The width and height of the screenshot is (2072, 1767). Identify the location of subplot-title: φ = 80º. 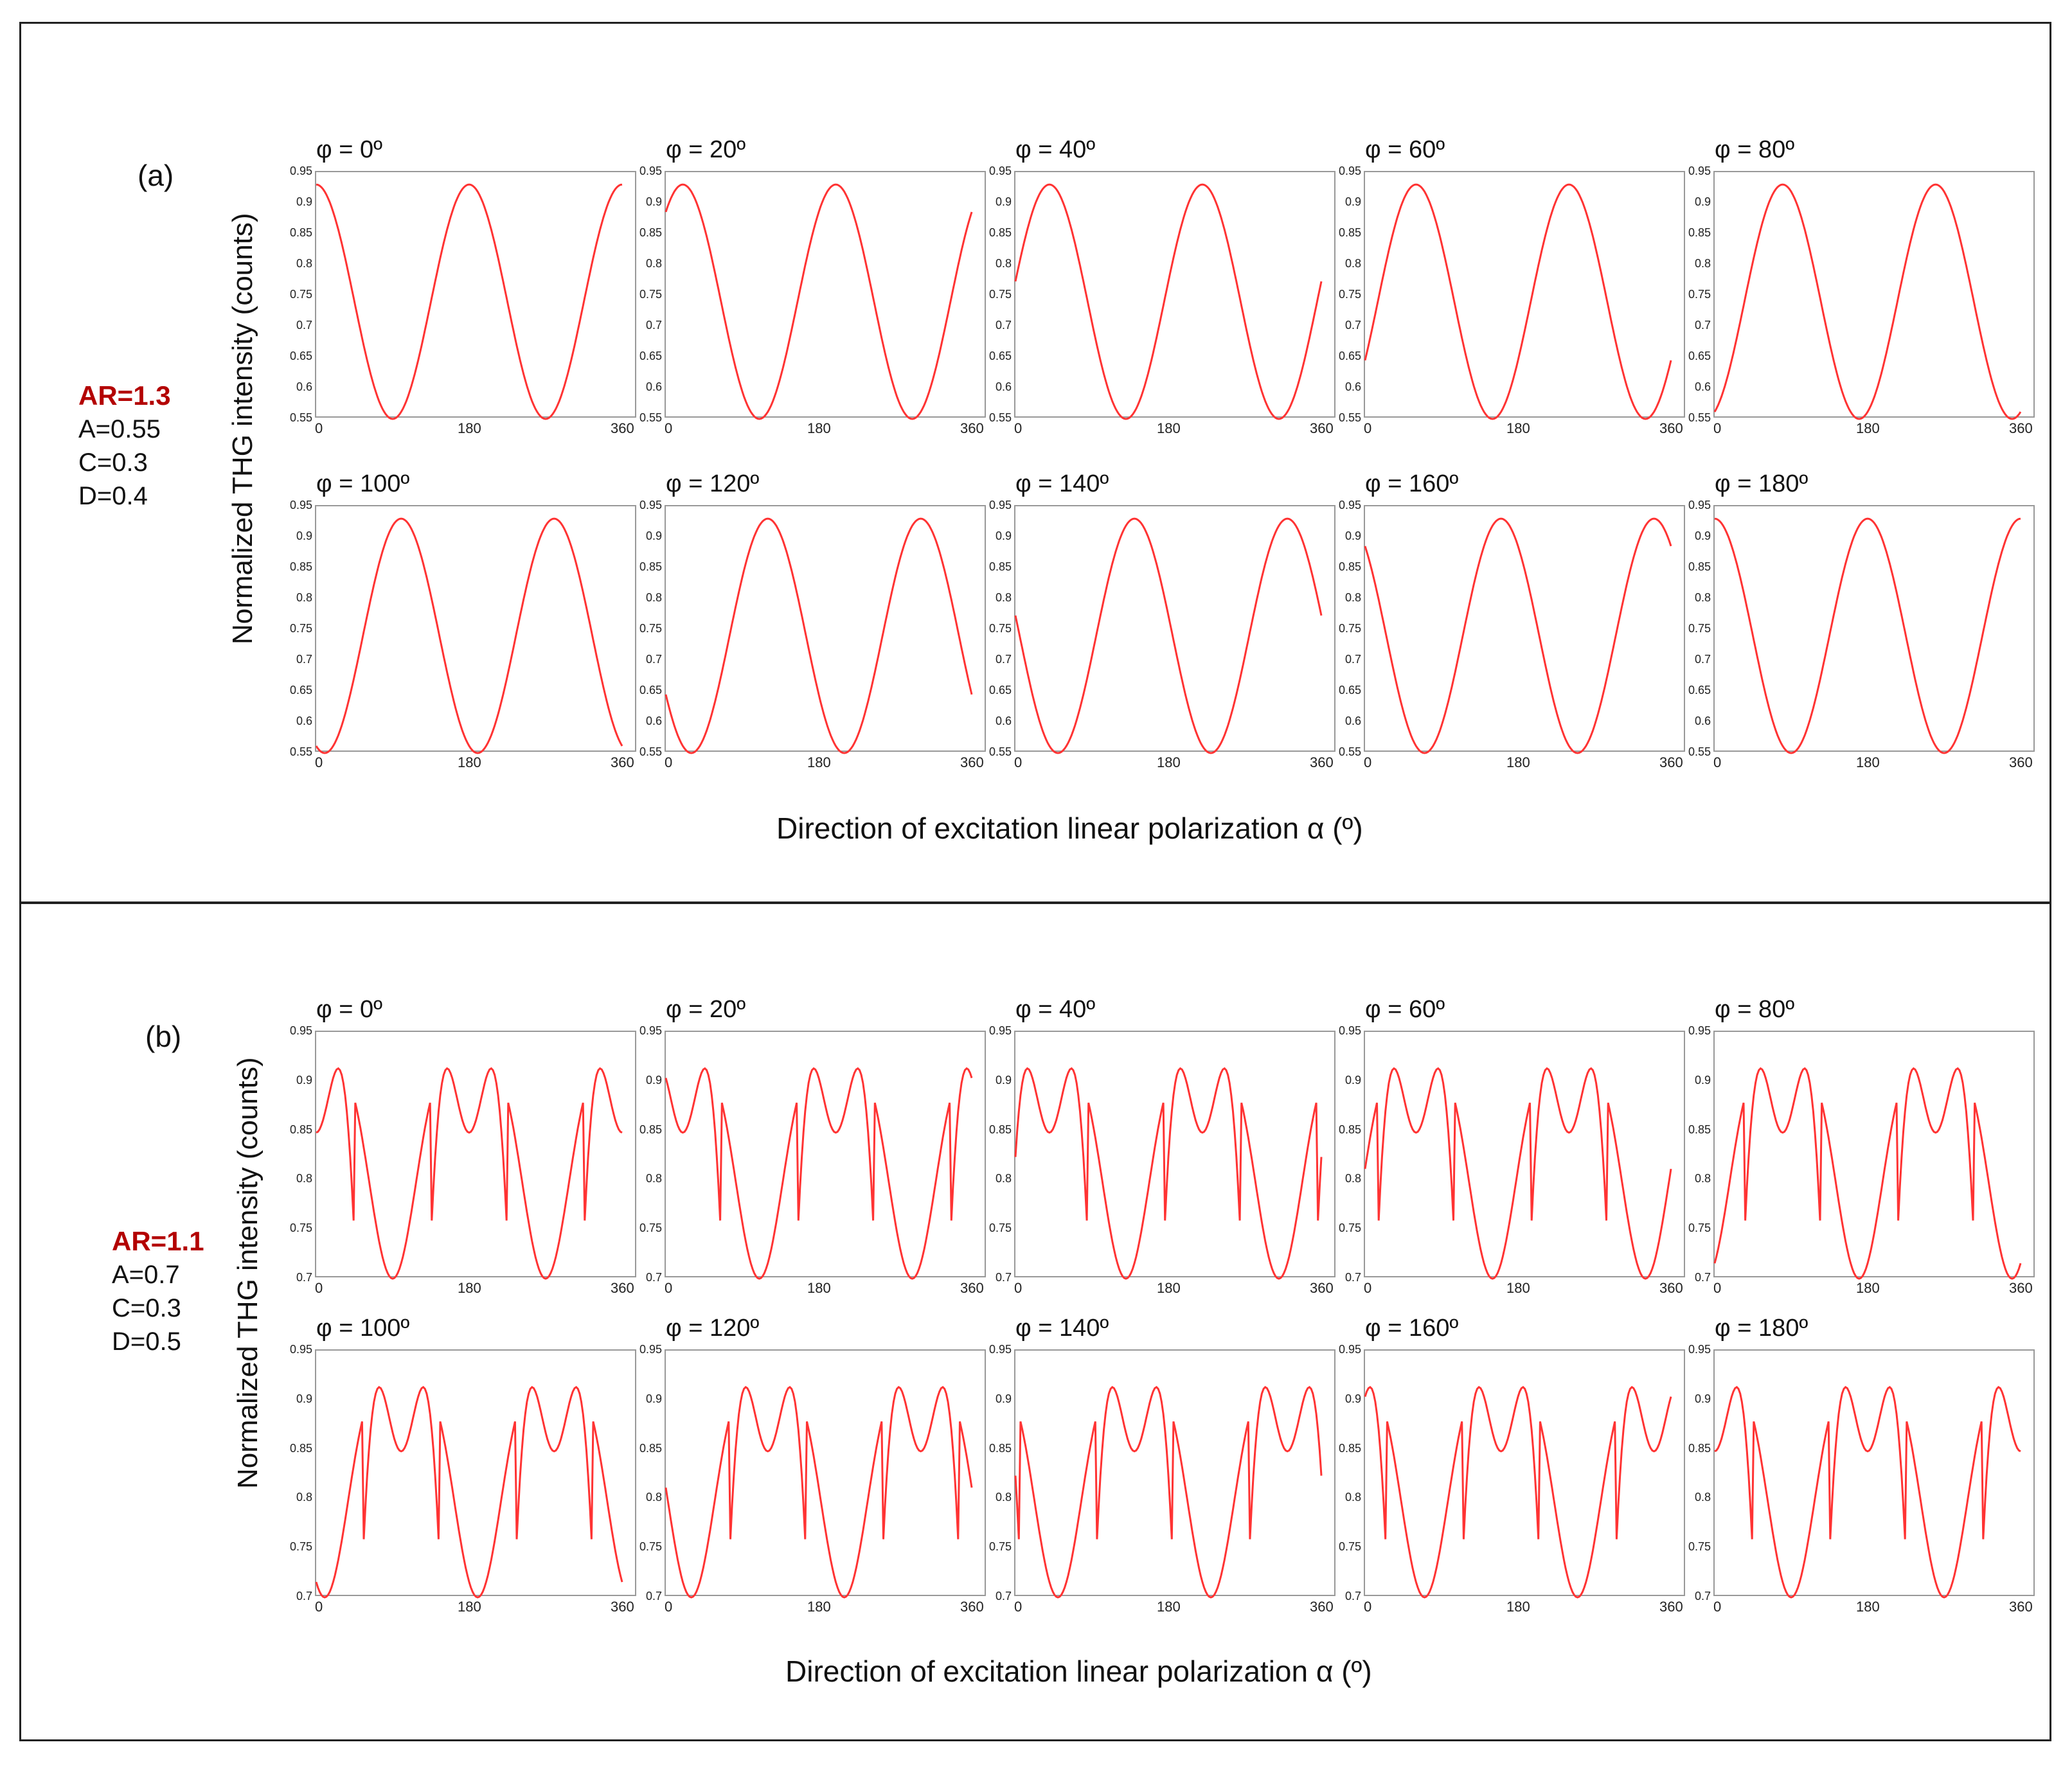
(1755, 1009).